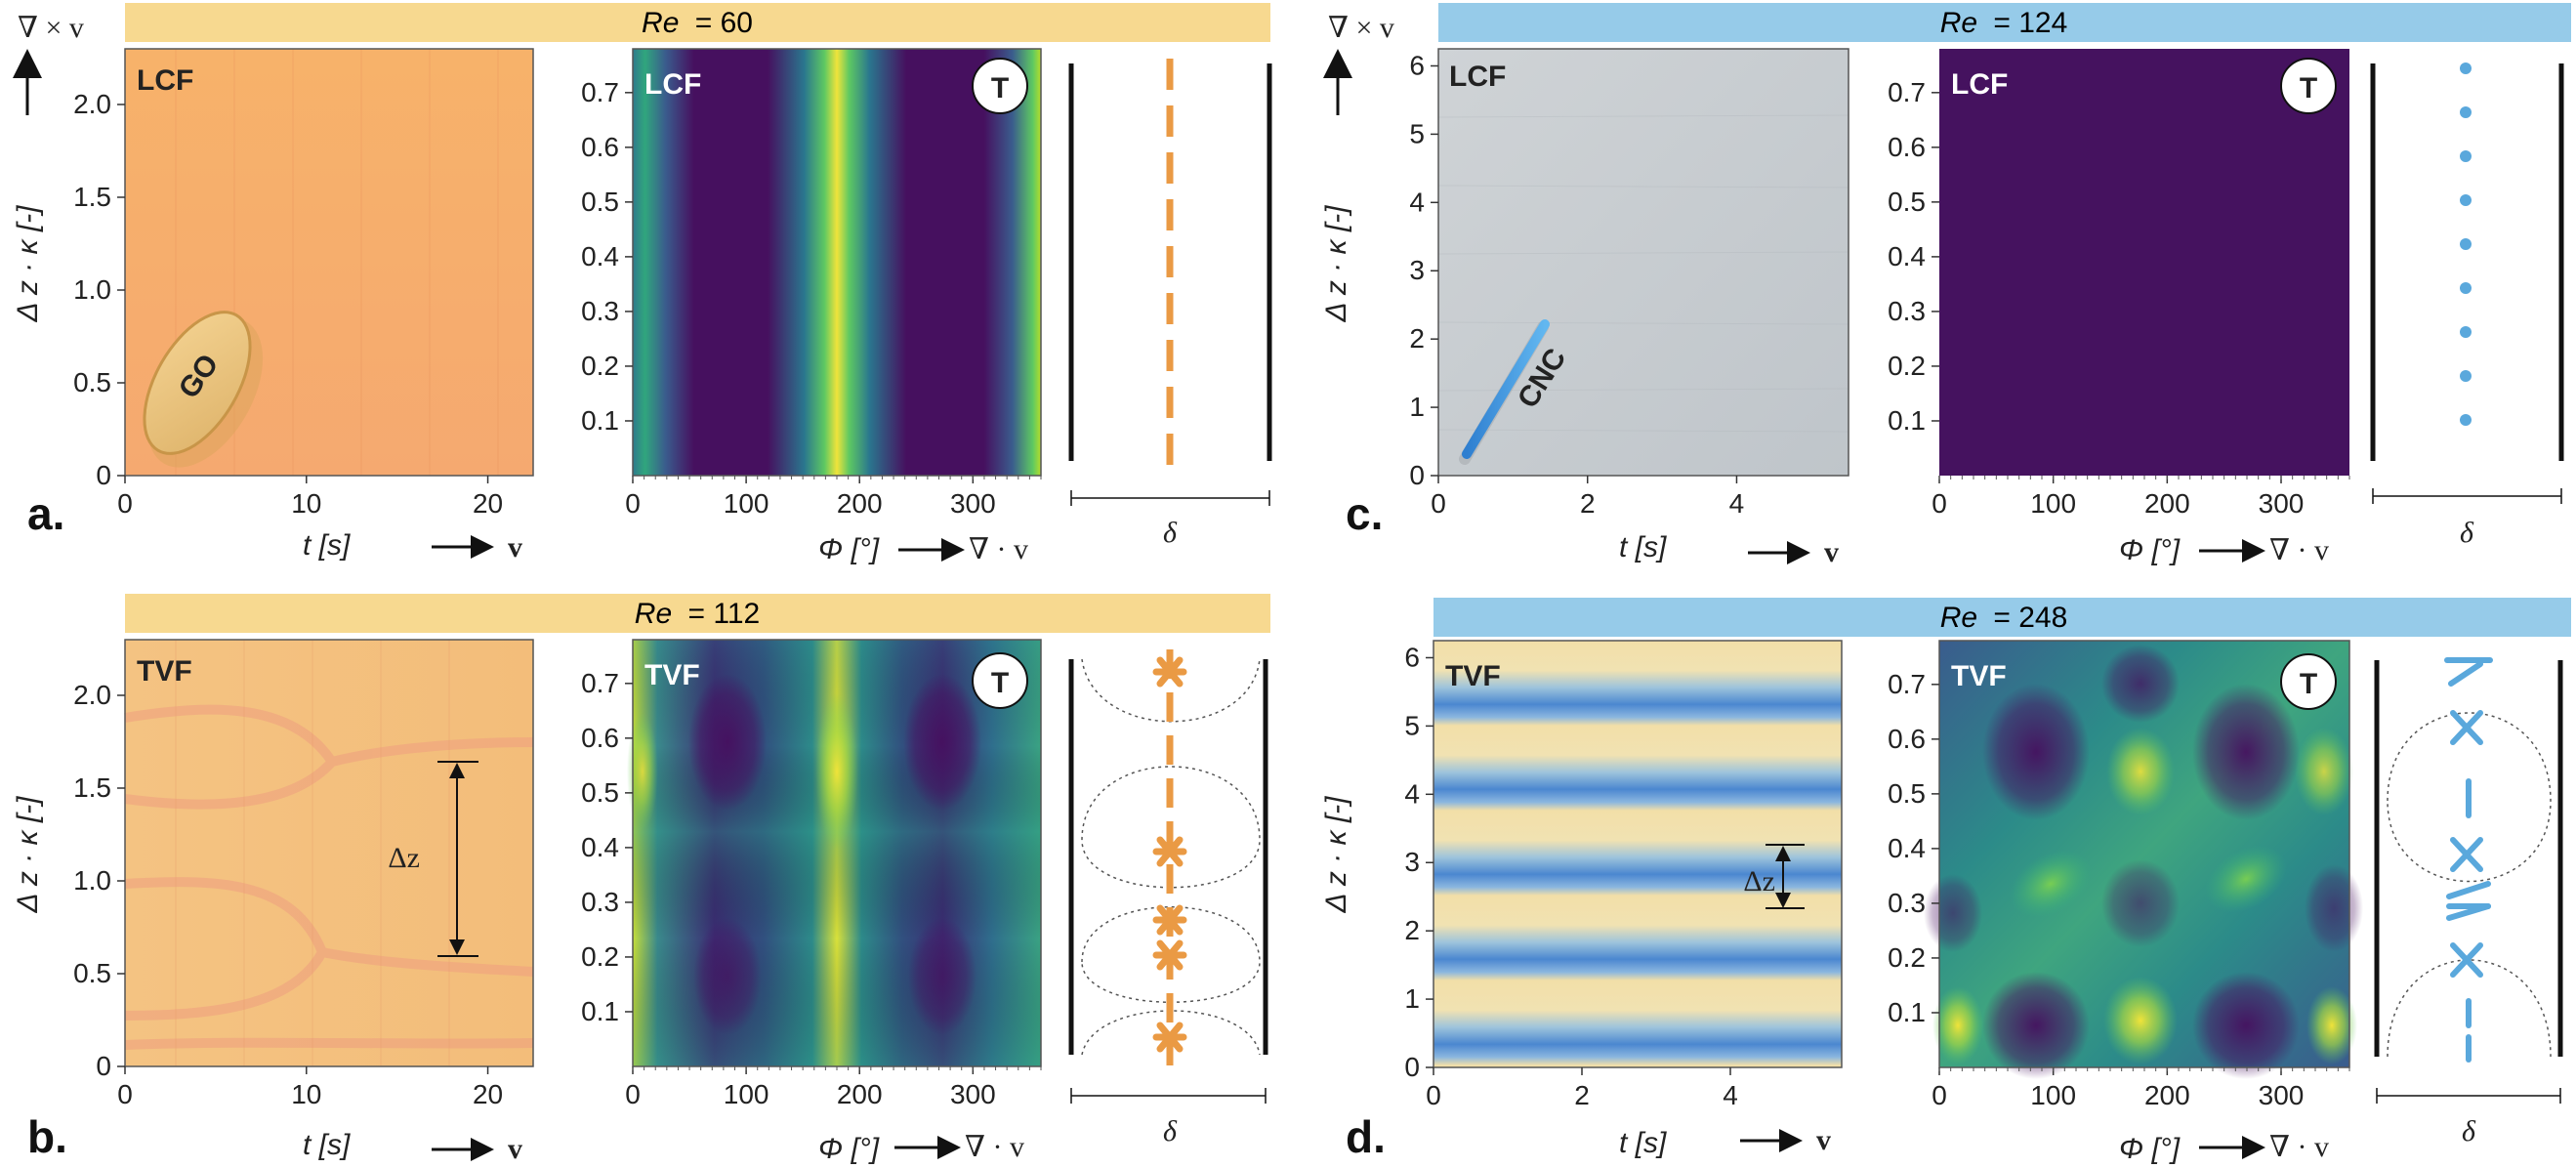 This screenshot has width=2576, height=1168. Describe the element at coordinates (600, 683) in the screenshot. I see `ax-b-heat-y-tick-6: 0.7` at that location.